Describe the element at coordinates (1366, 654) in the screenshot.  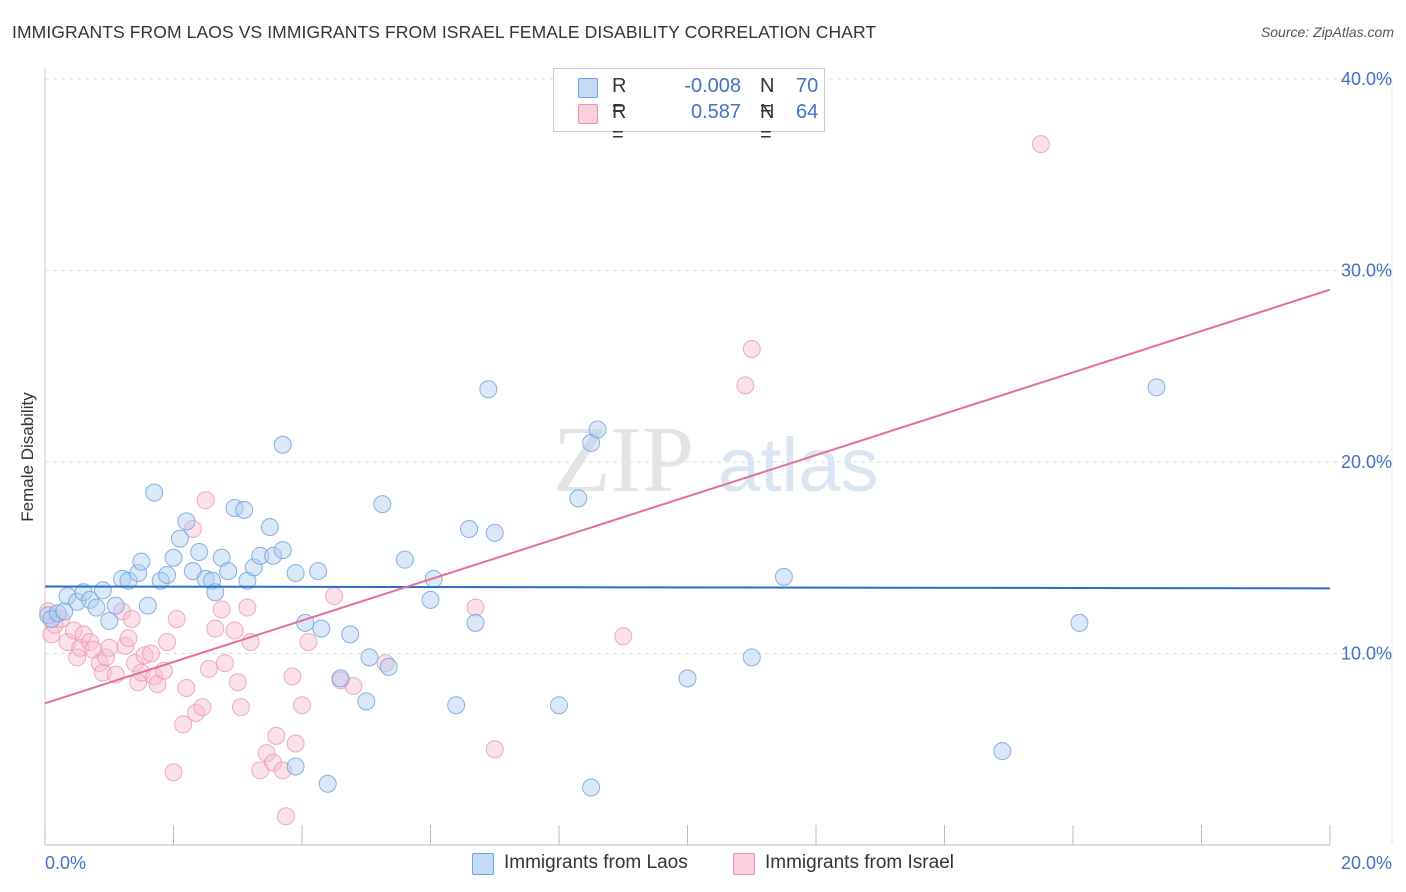
I see `y-tick-label: 10.0%` at that location.